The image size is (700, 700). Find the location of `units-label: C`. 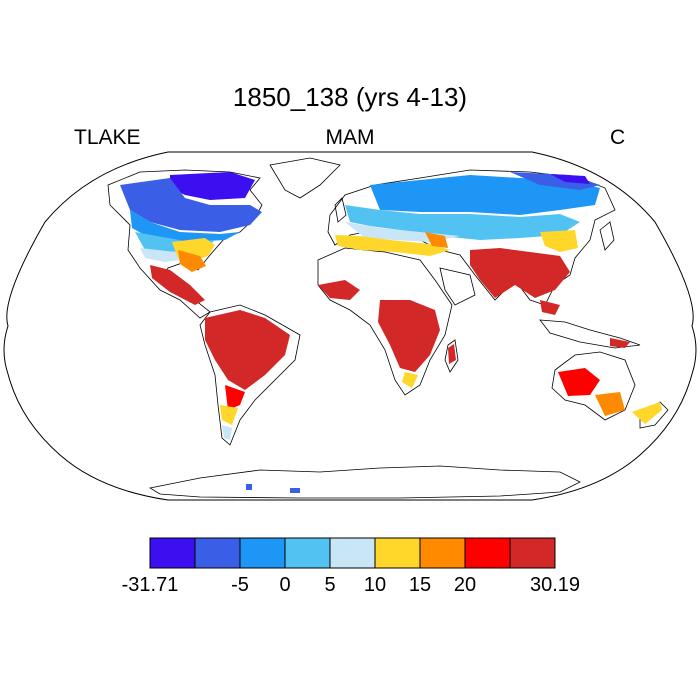

units-label: C is located at coordinates (618, 137).